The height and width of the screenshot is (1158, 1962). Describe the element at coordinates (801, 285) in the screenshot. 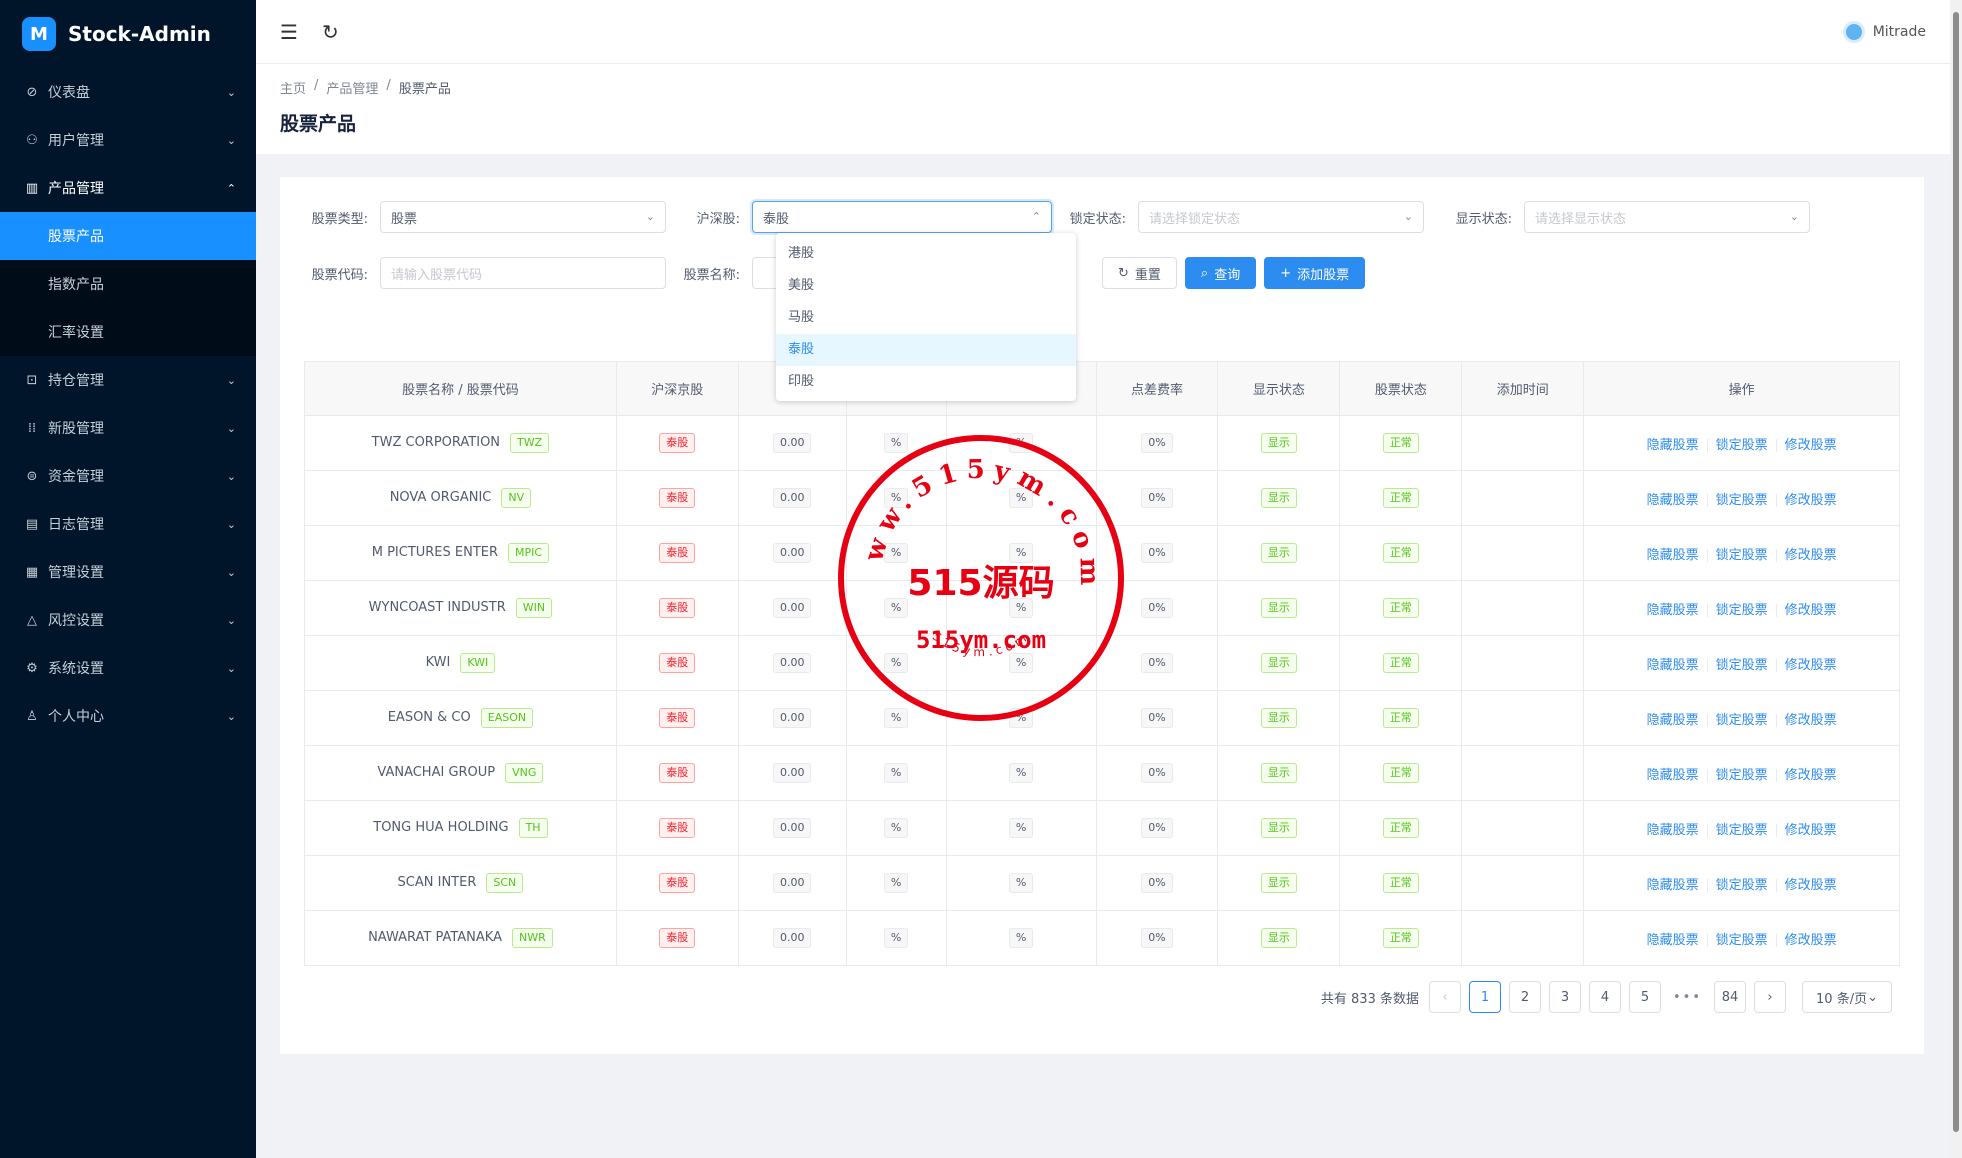

I see `market-option: 美股` at that location.